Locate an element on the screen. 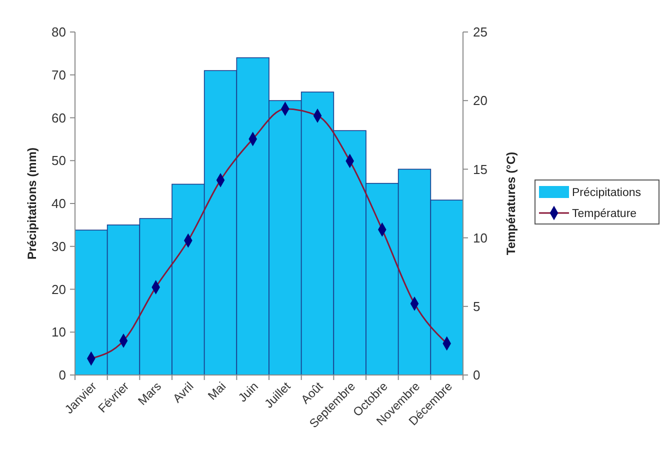 The image size is (661, 457). legend-label: Température is located at coordinates (604, 214).